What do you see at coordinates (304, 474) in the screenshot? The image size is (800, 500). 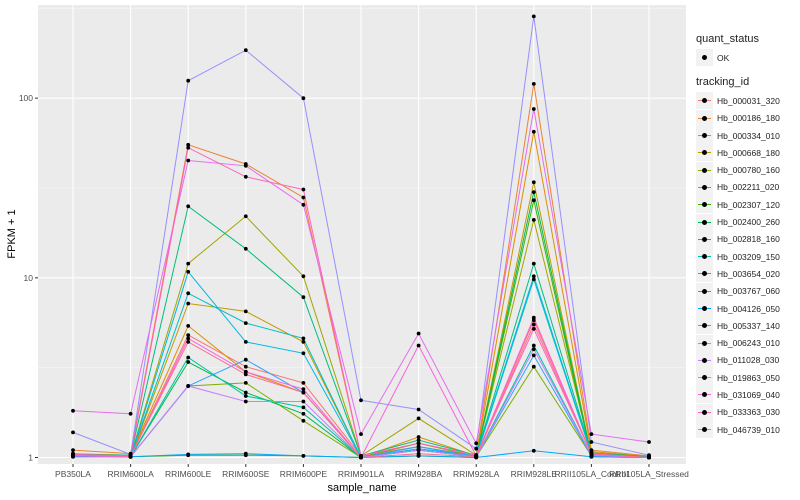 I see `x-tick-label: RRIM600PE` at bounding box center [304, 474].